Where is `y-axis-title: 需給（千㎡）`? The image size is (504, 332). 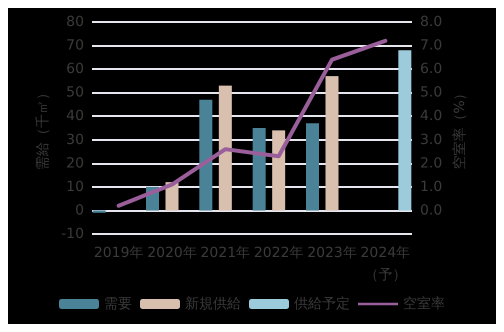
y-axis-title: 需給（千㎡） is located at coordinates (43, 128).